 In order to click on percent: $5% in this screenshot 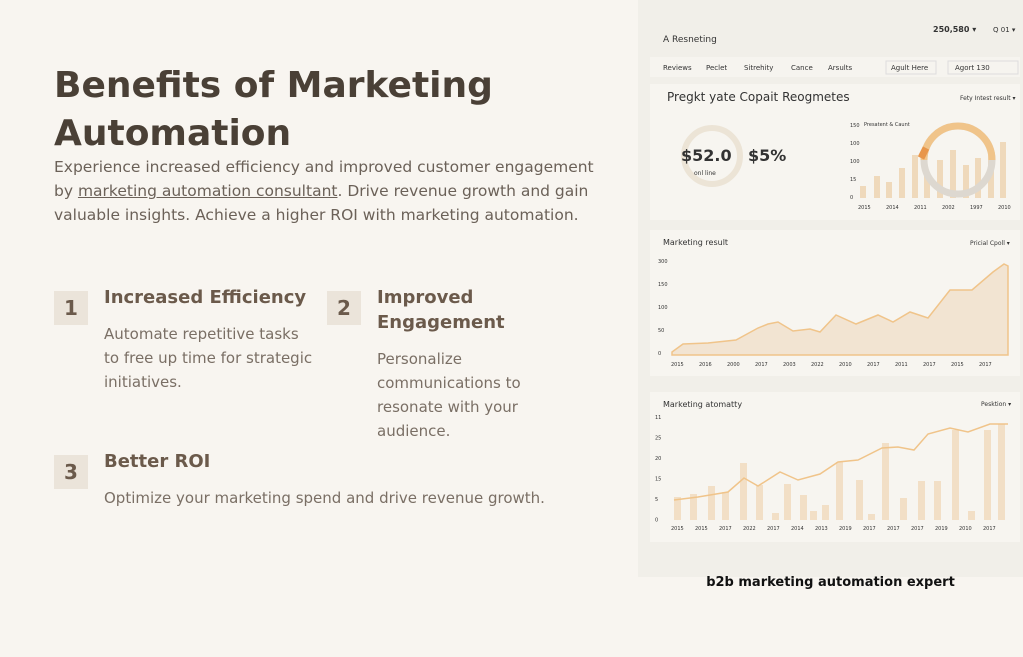, I will do `click(767, 155)`.